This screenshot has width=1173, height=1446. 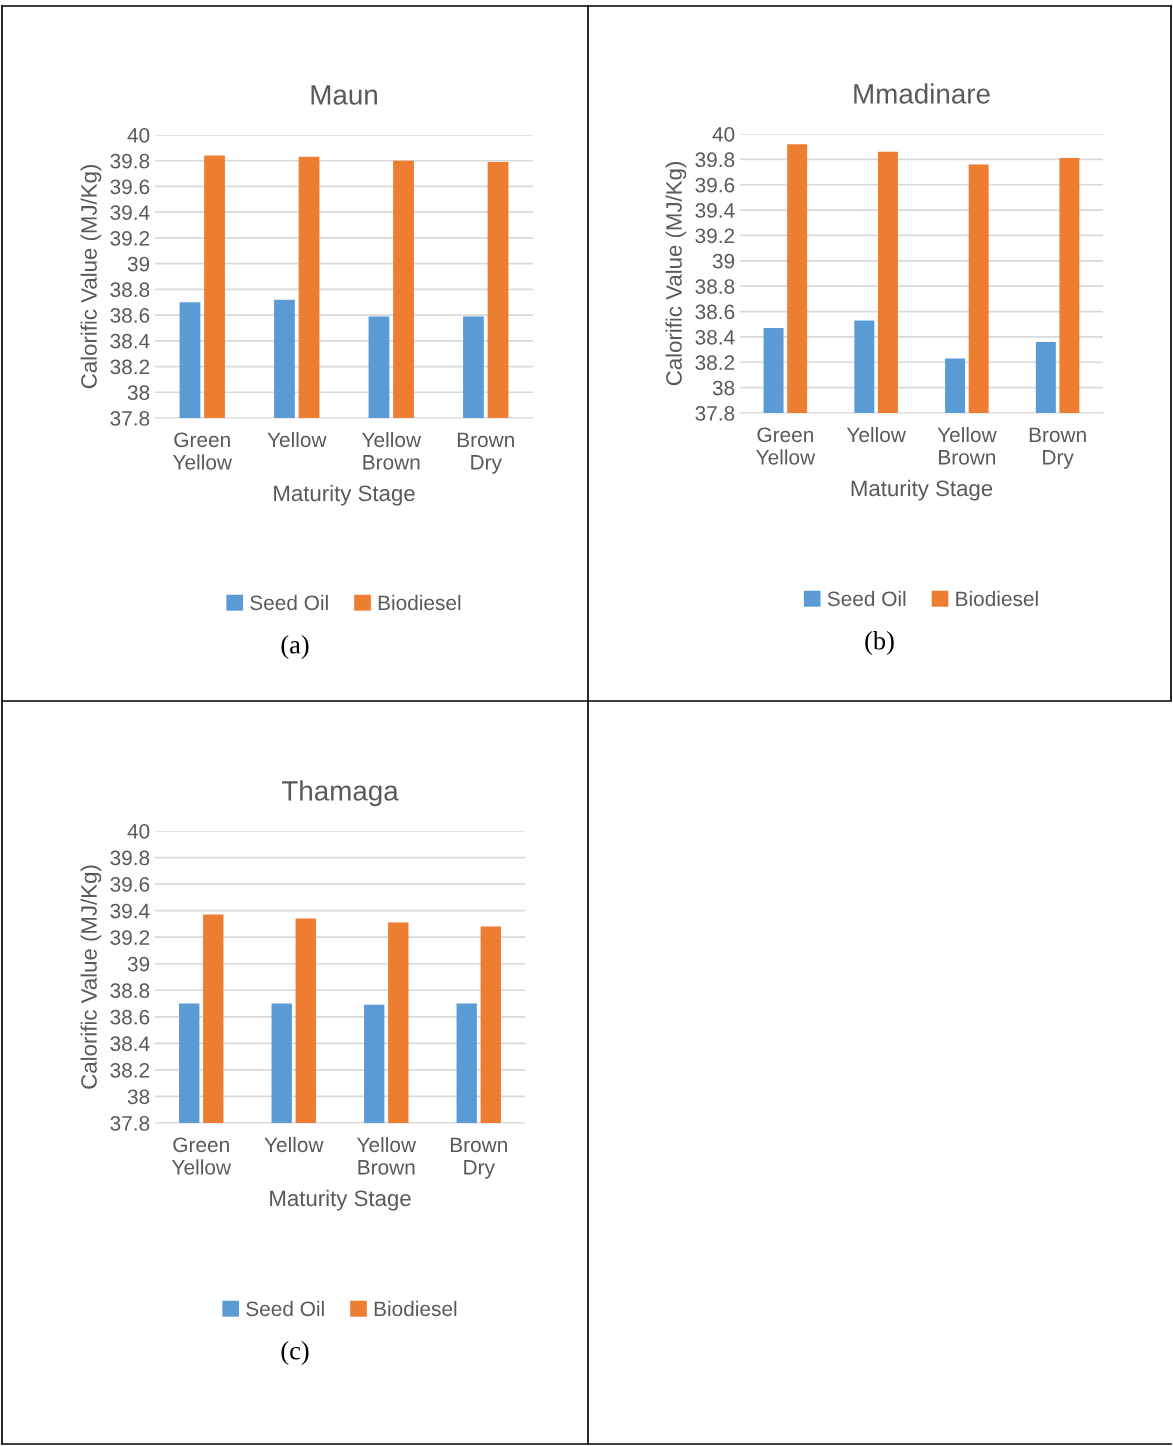 I want to click on chart-title: Maun, so click(x=344, y=95).